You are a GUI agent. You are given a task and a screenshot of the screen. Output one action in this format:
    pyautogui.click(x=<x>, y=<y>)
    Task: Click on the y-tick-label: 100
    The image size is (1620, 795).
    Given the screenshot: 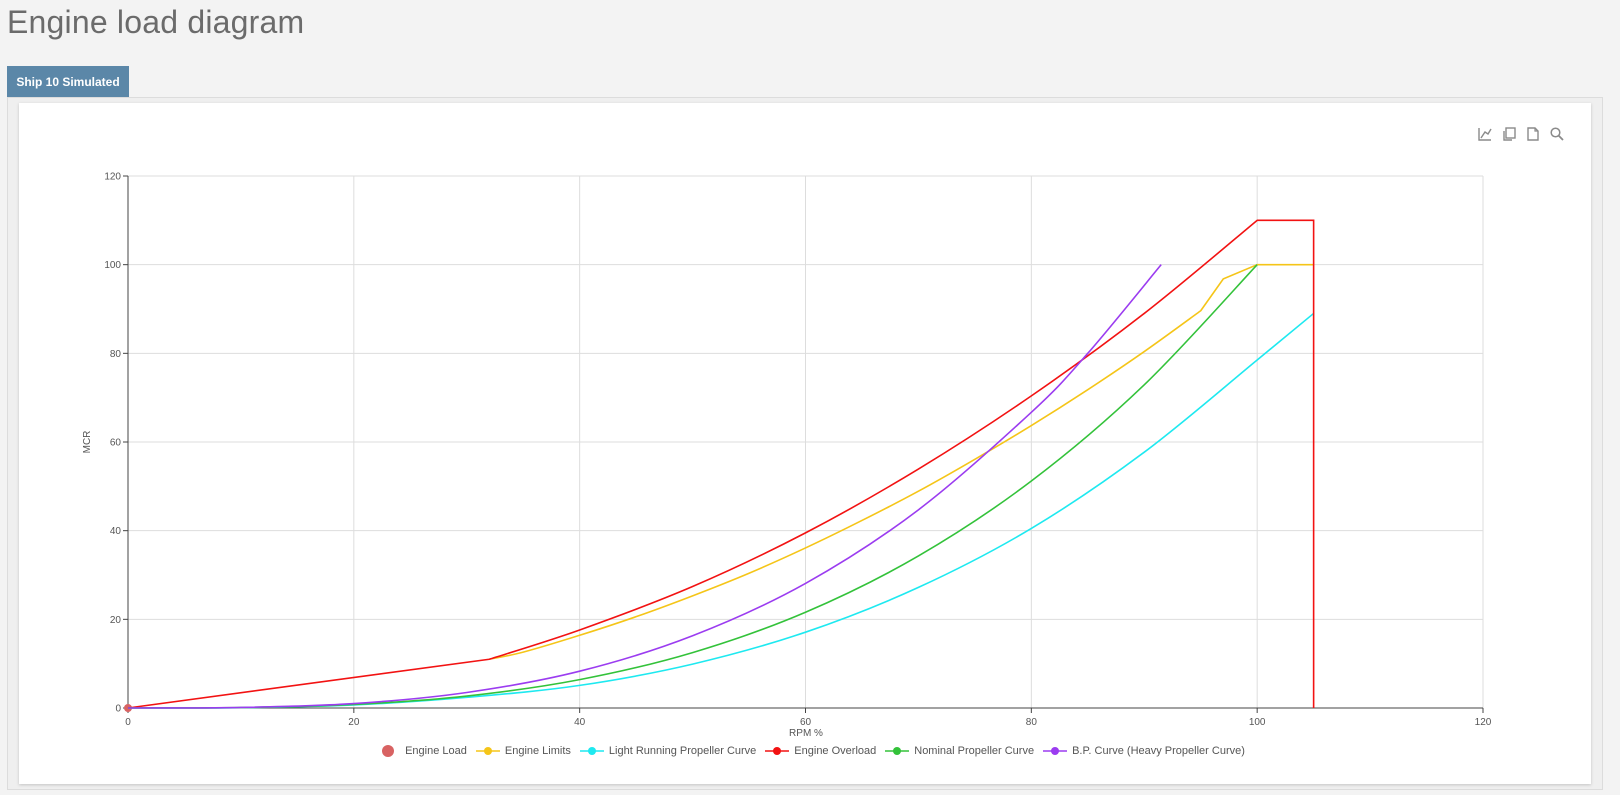 What is the action you would take?
    pyautogui.click(x=112, y=265)
    